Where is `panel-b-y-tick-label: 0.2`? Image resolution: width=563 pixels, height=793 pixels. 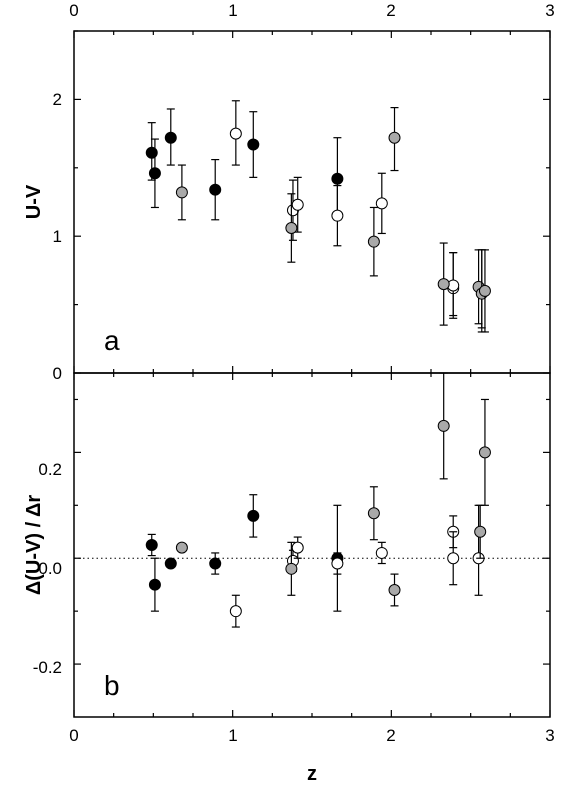
panel-b-y-tick-label: 0.2 is located at coordinates (50, 469).